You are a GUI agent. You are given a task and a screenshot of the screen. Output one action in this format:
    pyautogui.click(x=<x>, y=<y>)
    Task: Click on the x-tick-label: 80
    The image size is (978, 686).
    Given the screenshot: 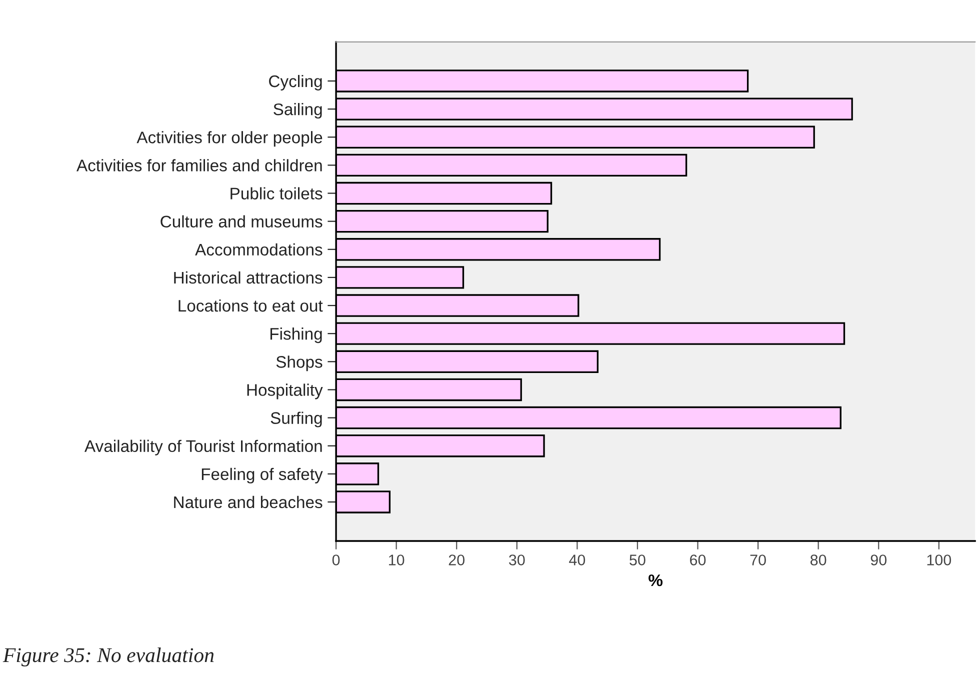 What is the action you would take?
    pyautogui.click(x=818, y=560)
    